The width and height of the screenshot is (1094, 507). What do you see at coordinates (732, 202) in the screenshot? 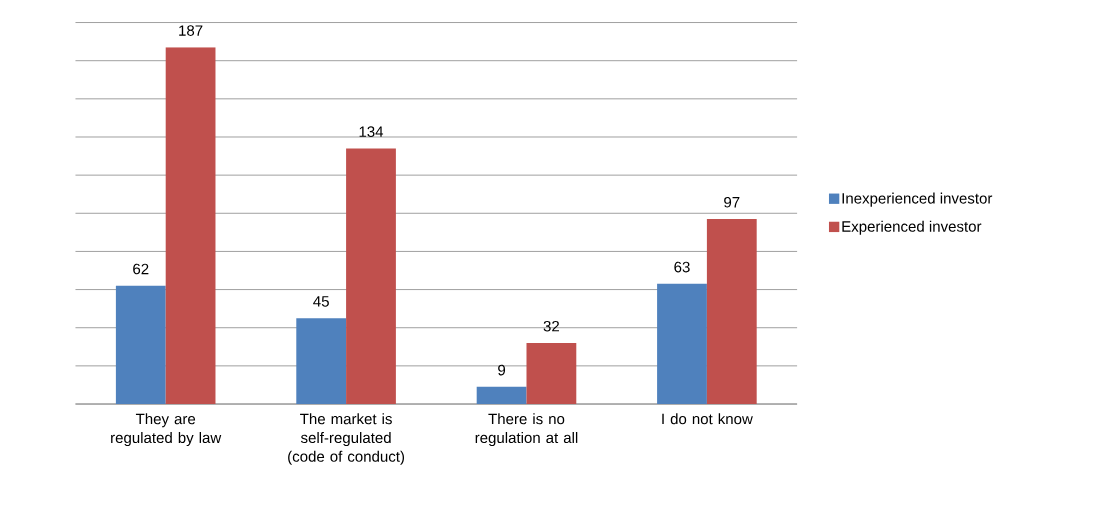
I see `data-label: 97` at bounding box center [732, 202].